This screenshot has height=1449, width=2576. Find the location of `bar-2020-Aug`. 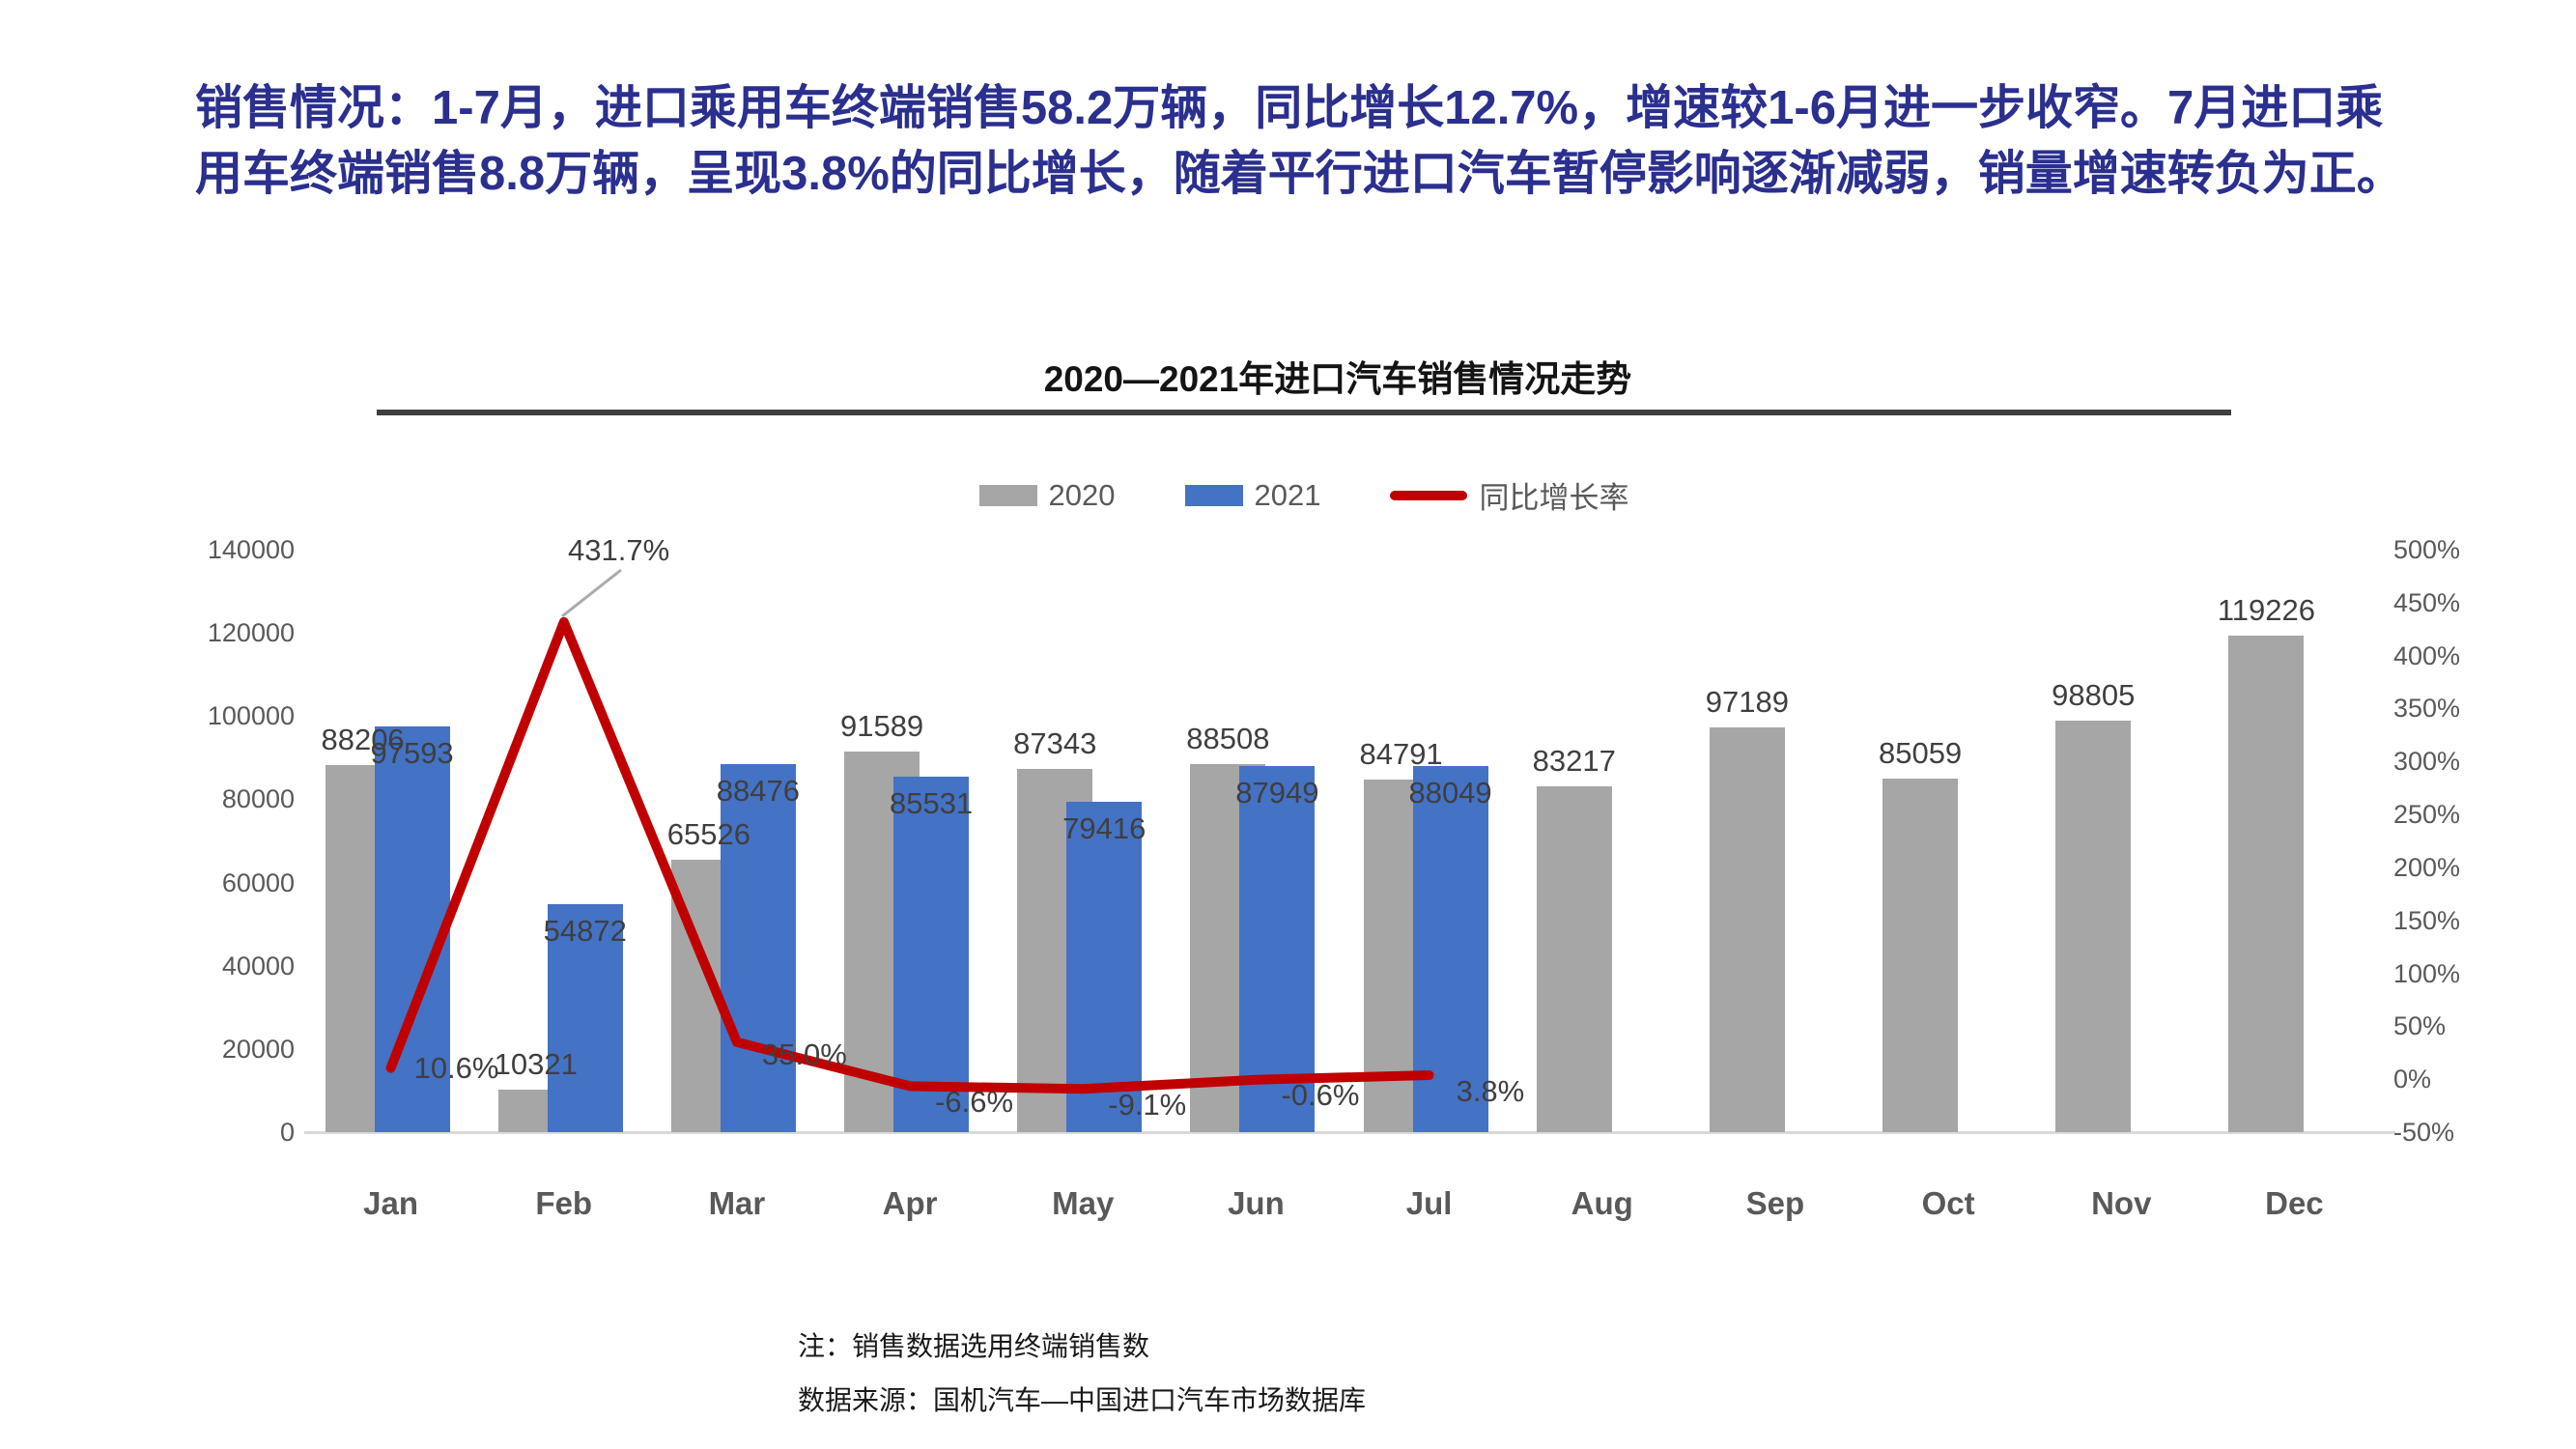

bar-2020-Aug is located at coordinates (1574, 958).